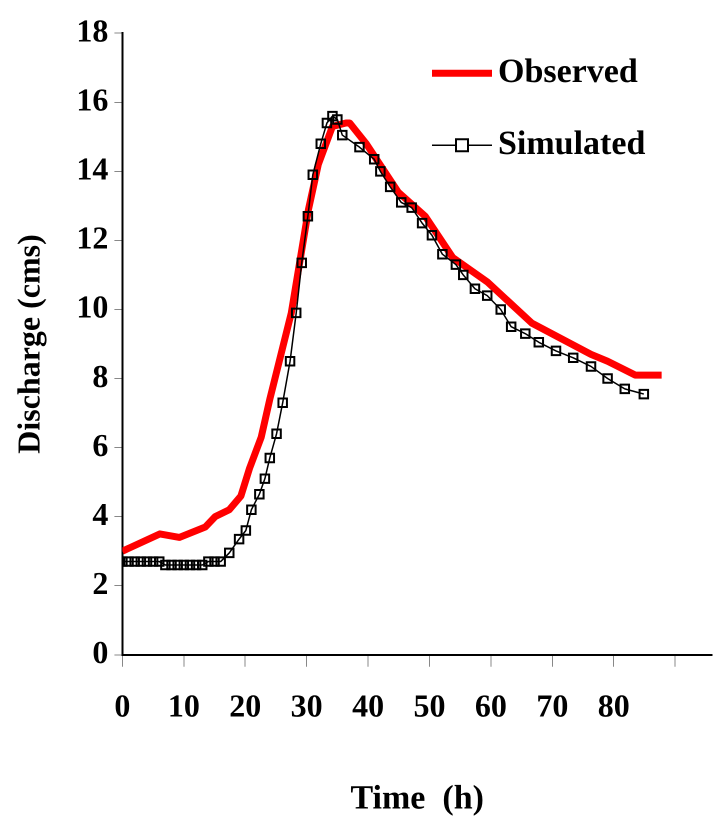 The height and width of the screenshot is (832, 728). I want to click on x-tick-label: 70, so click(552, 705).